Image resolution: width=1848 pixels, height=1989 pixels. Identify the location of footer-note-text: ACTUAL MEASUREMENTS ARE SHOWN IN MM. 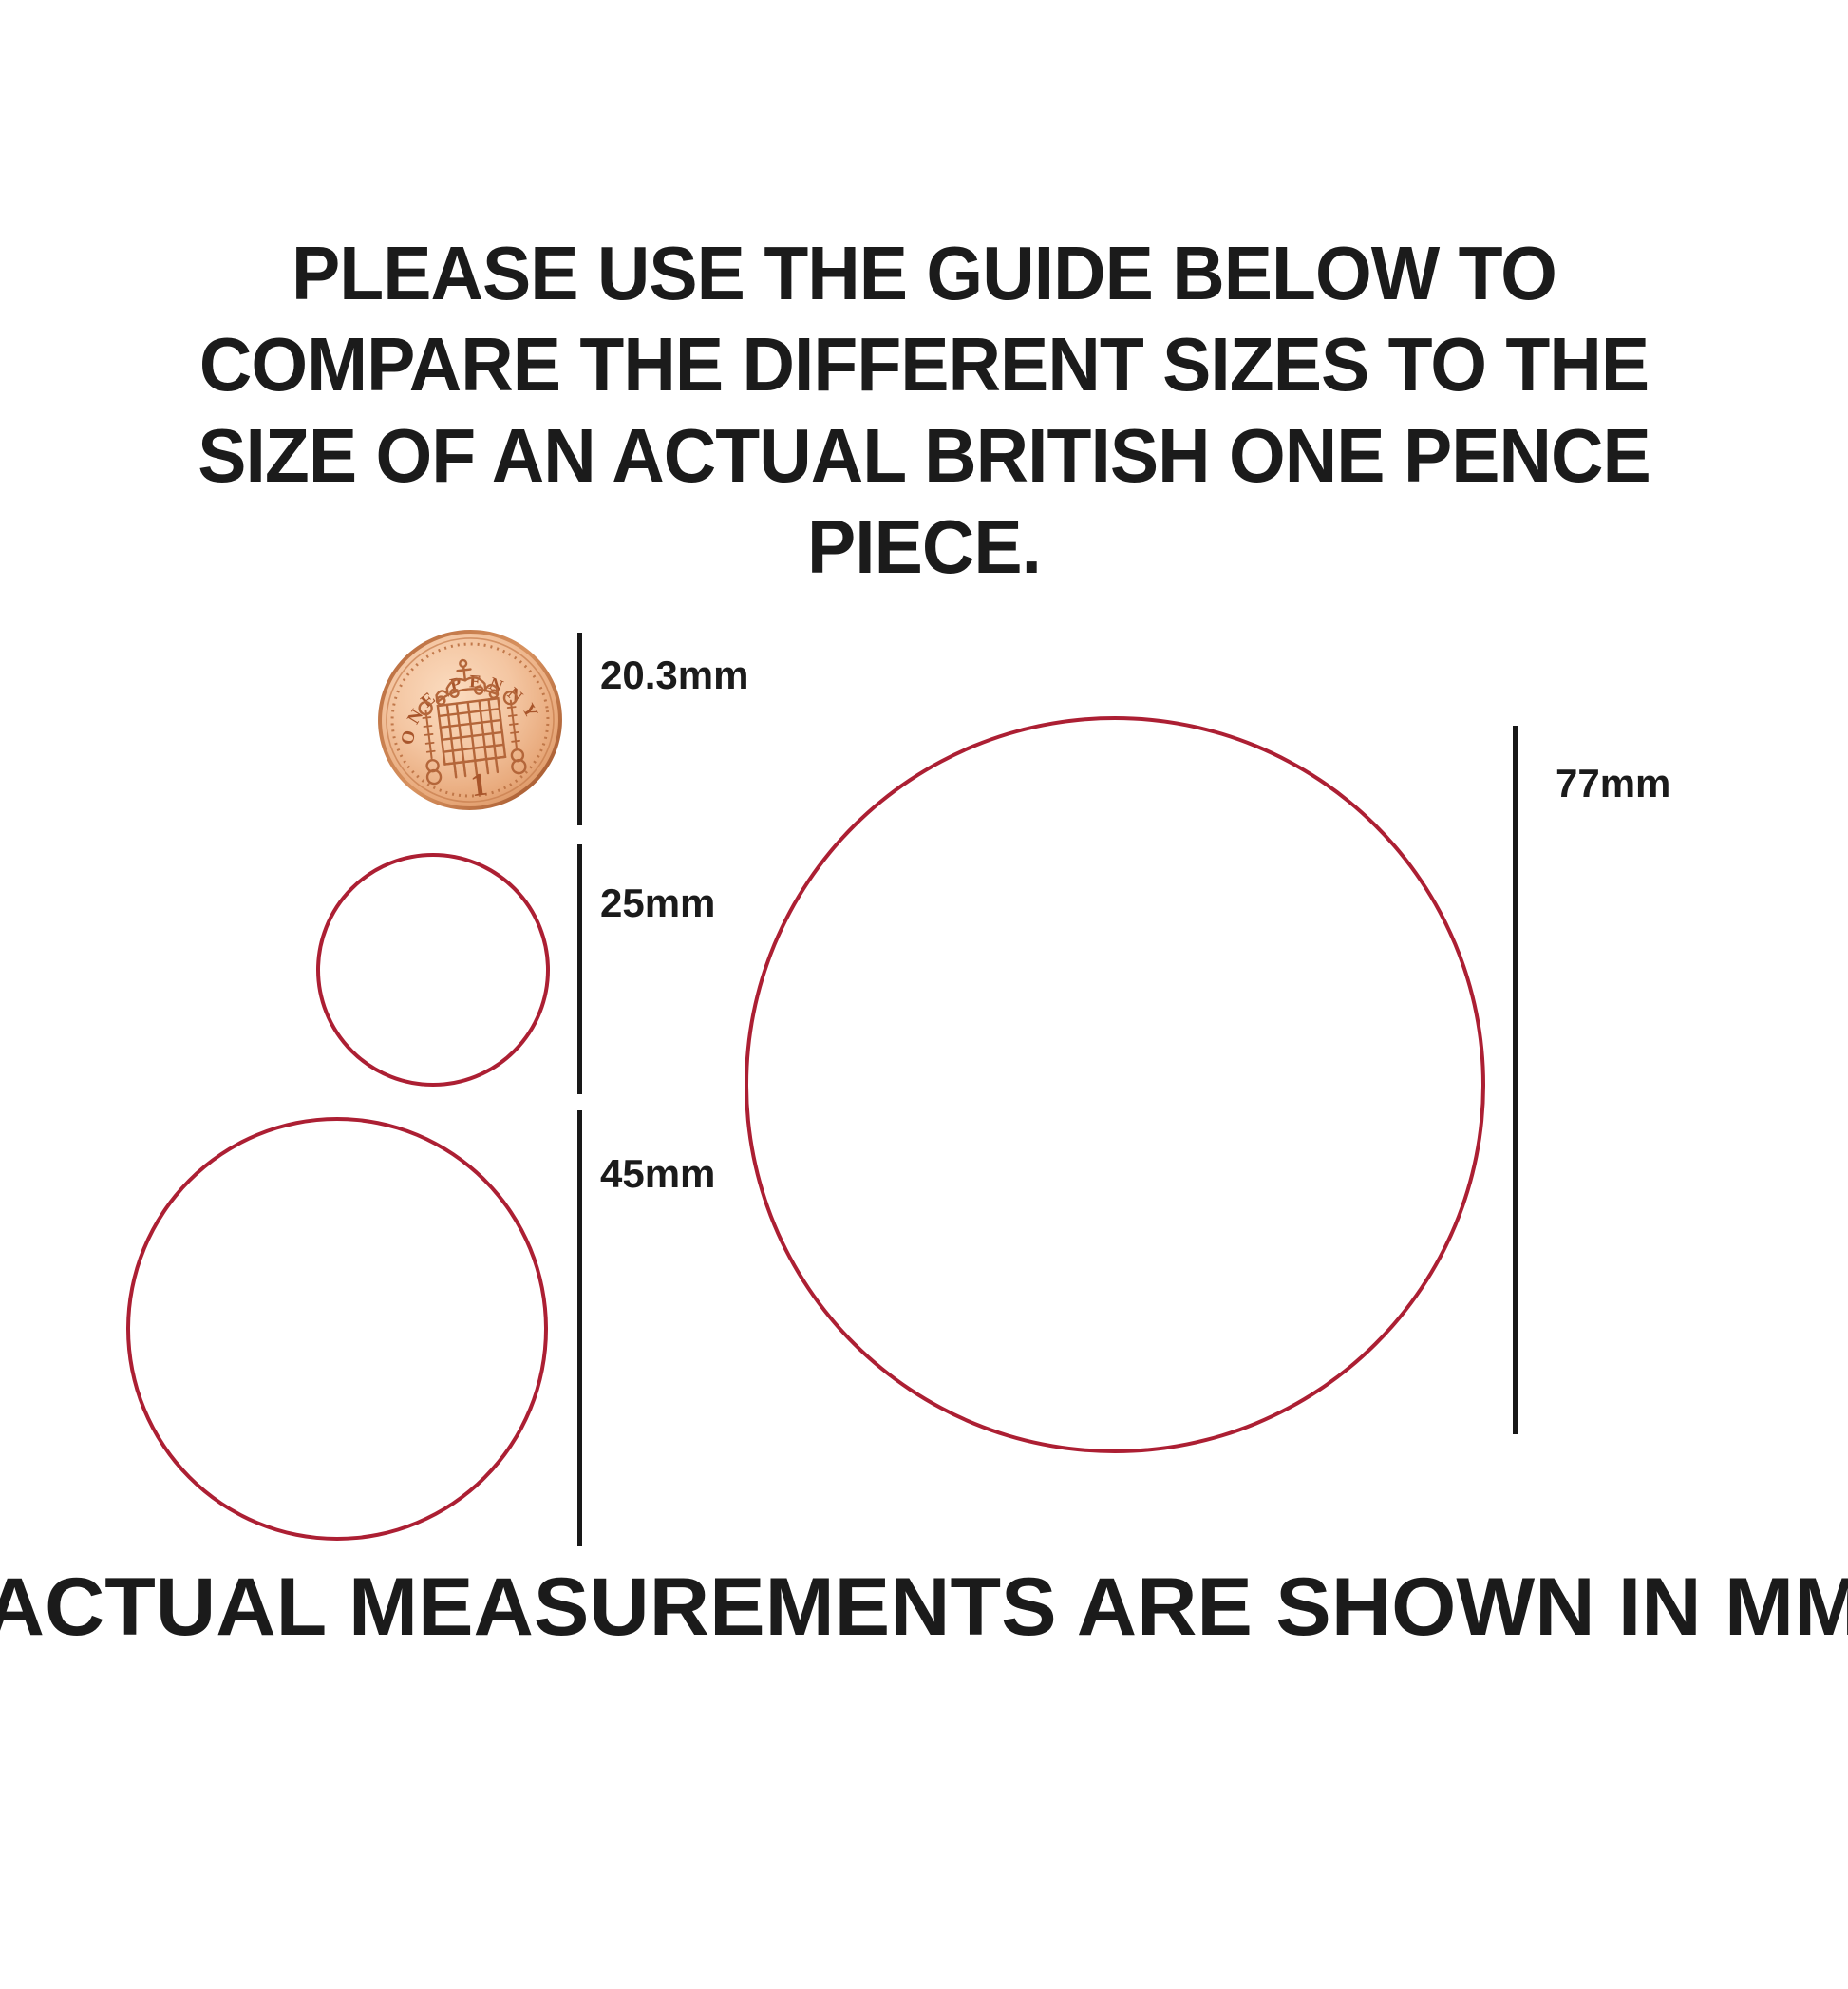
(924, 1608).